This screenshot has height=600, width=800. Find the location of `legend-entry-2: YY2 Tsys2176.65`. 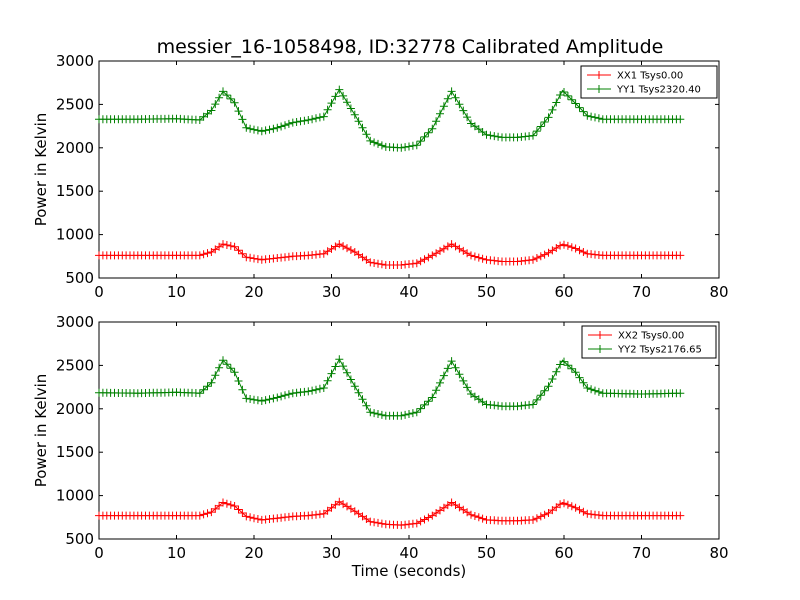

legend-entry-2: YY2 Tsys2176.65 is located at coordinates (645, 350).